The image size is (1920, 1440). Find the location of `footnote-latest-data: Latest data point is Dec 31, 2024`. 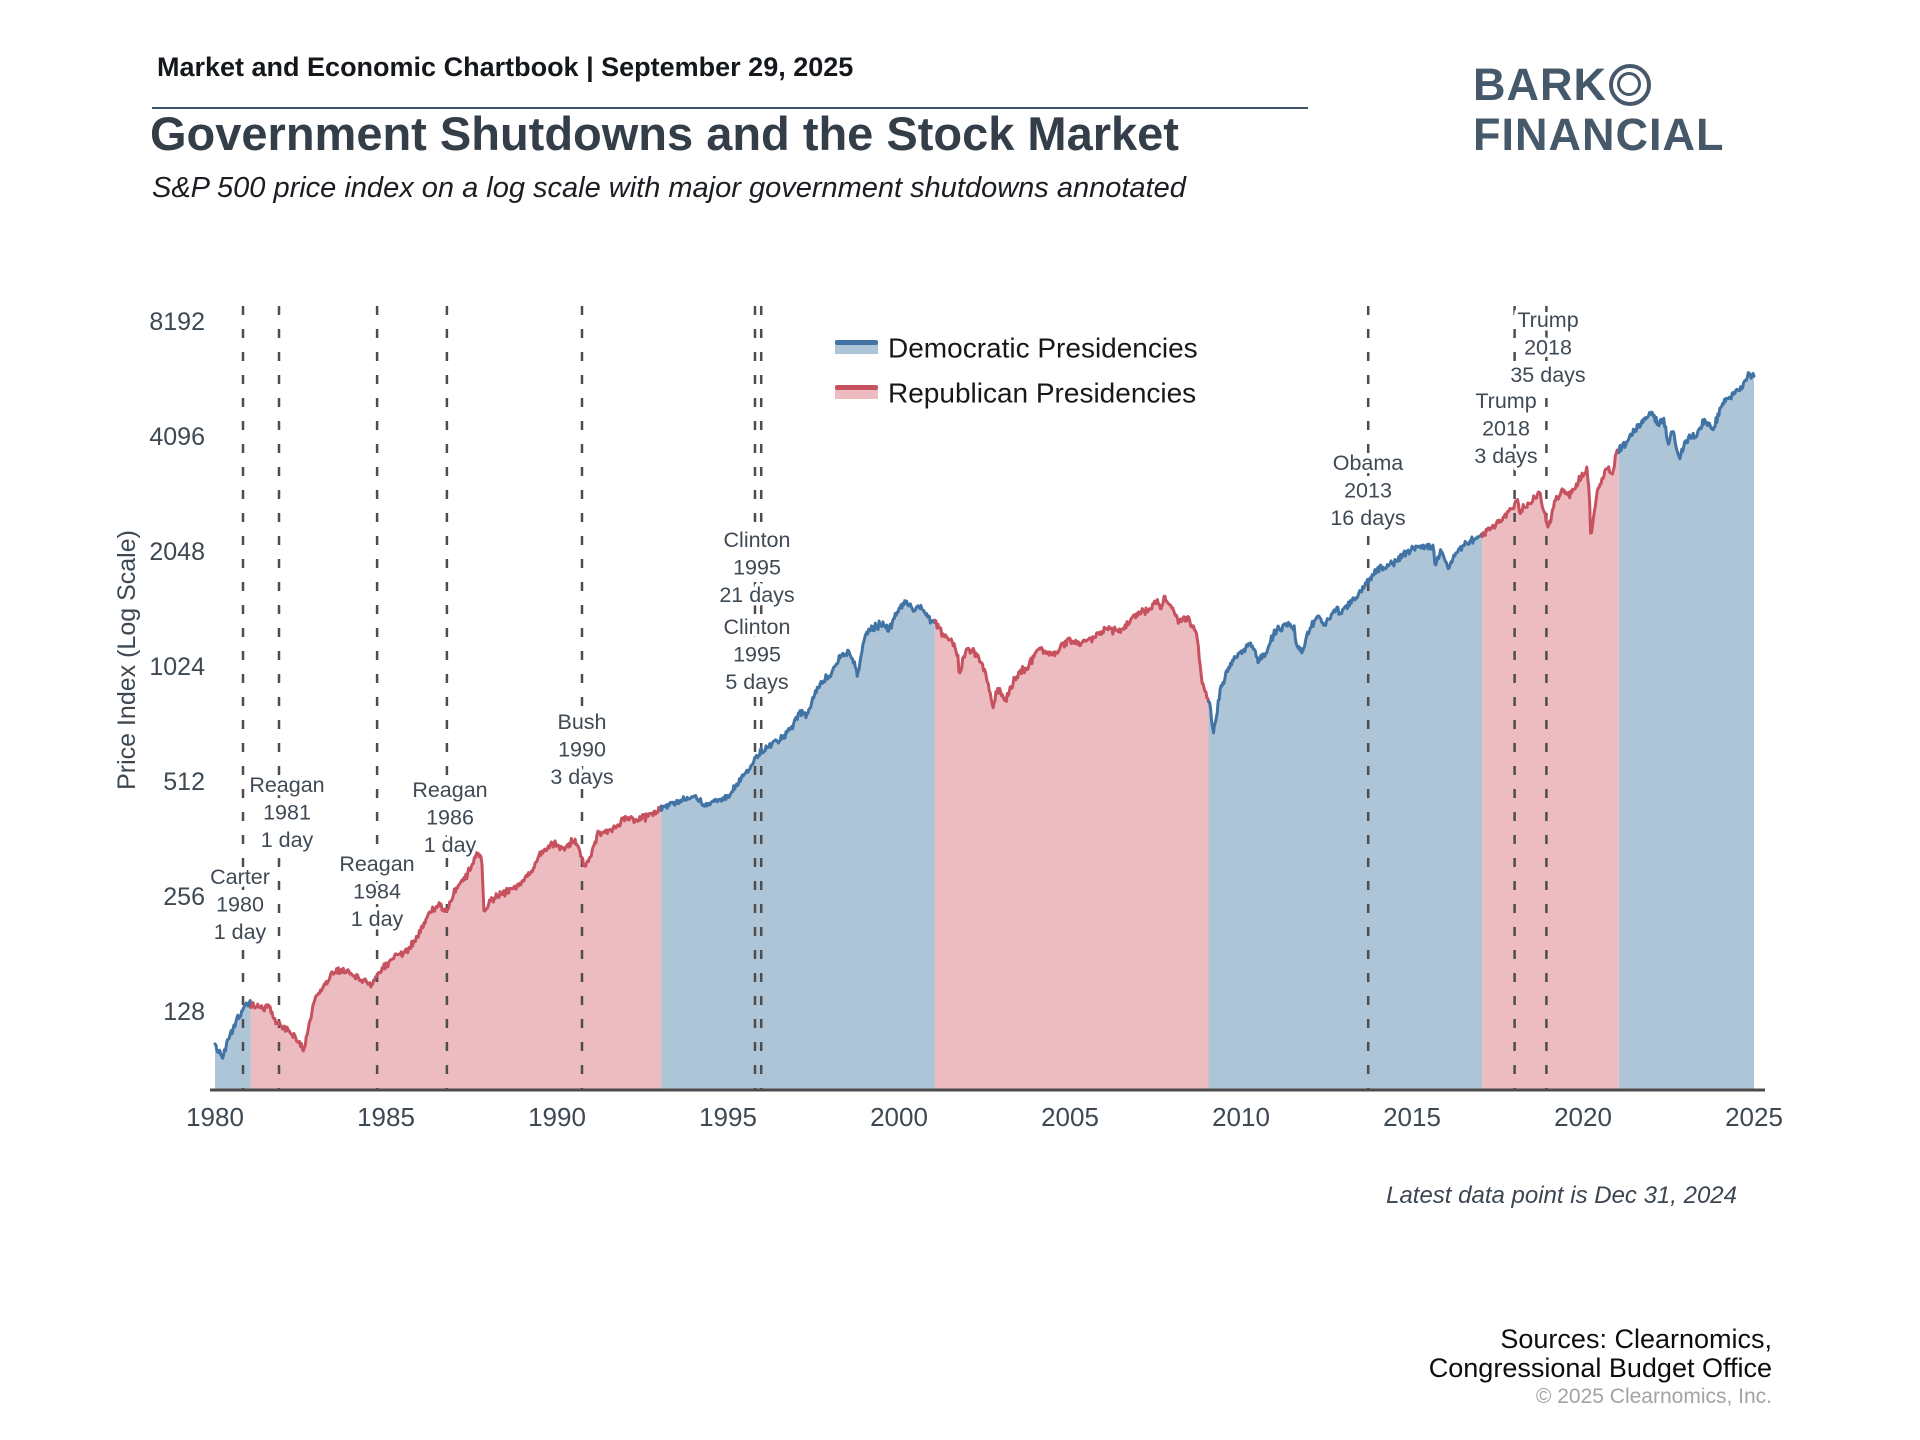

footnote-latest-data: Latest data point is Dec 31, 2024 is located at coordinates (1561, 1195).